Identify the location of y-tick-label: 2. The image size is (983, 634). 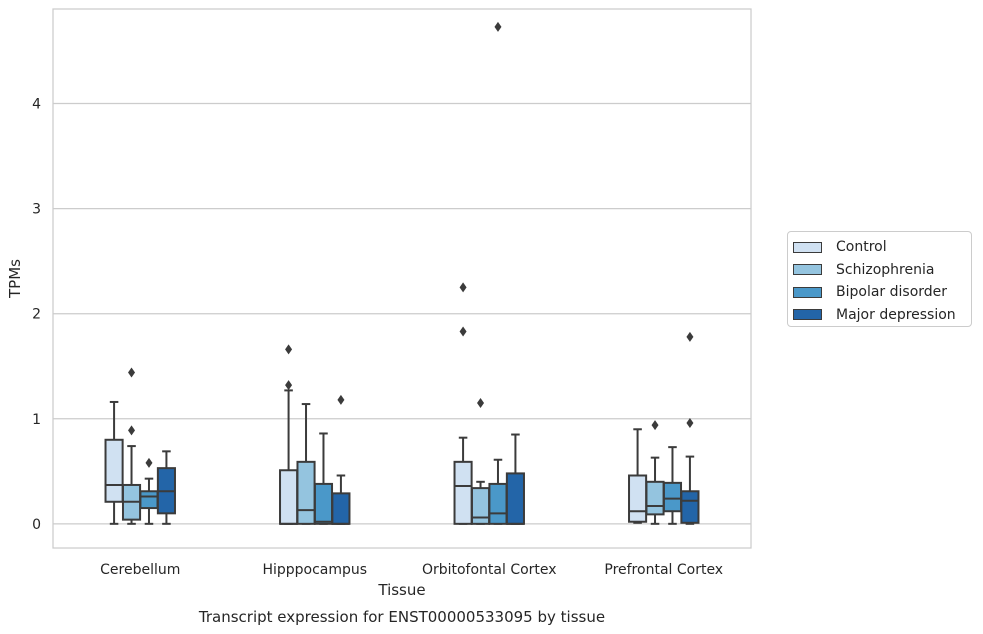
(36, 315).